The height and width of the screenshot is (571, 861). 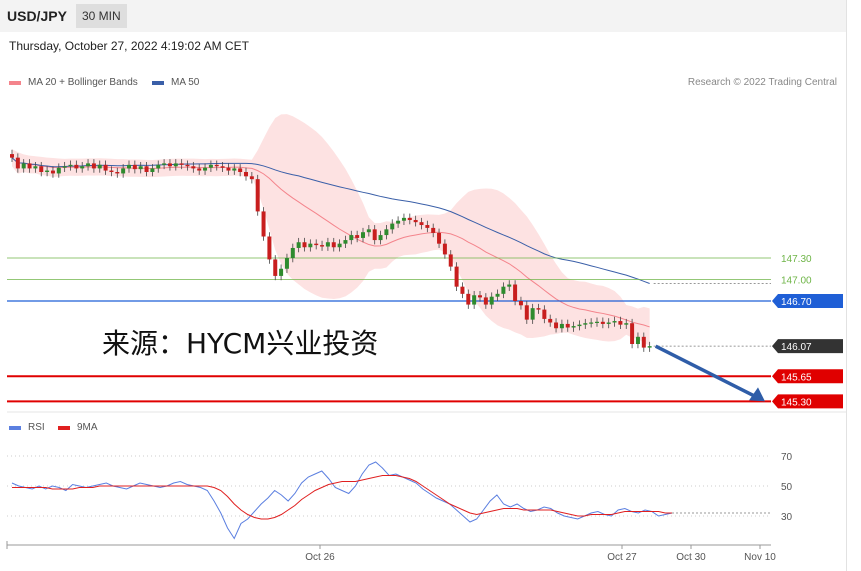 I want to click on price-tag-147.00: 147.00, so click(x=807, y=279).